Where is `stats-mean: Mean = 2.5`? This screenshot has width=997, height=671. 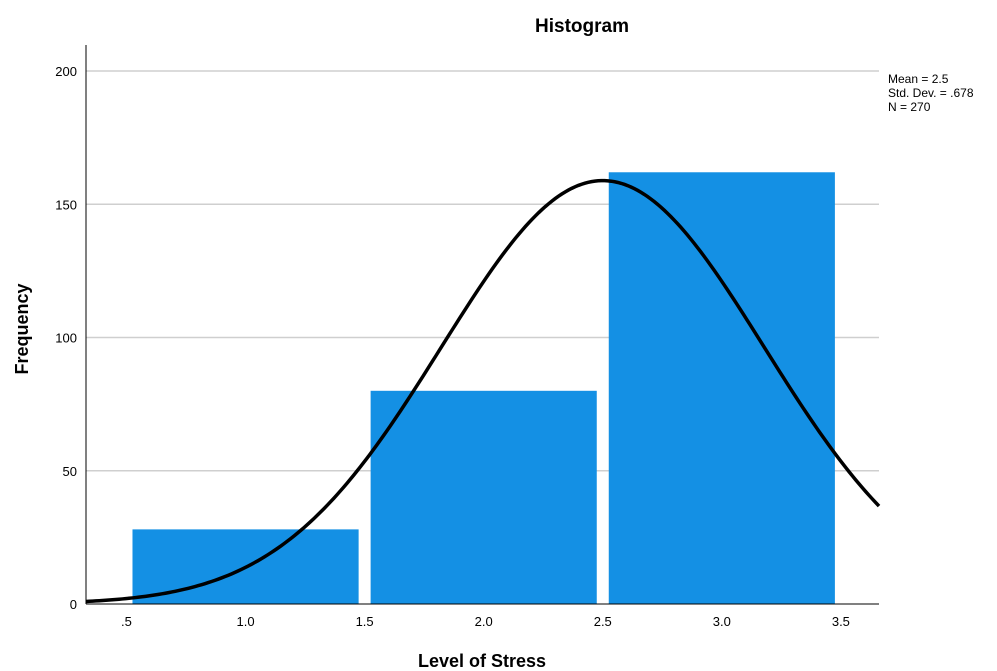 stats-mean: Mean = 2.5 is located at coordinates (918, 79).